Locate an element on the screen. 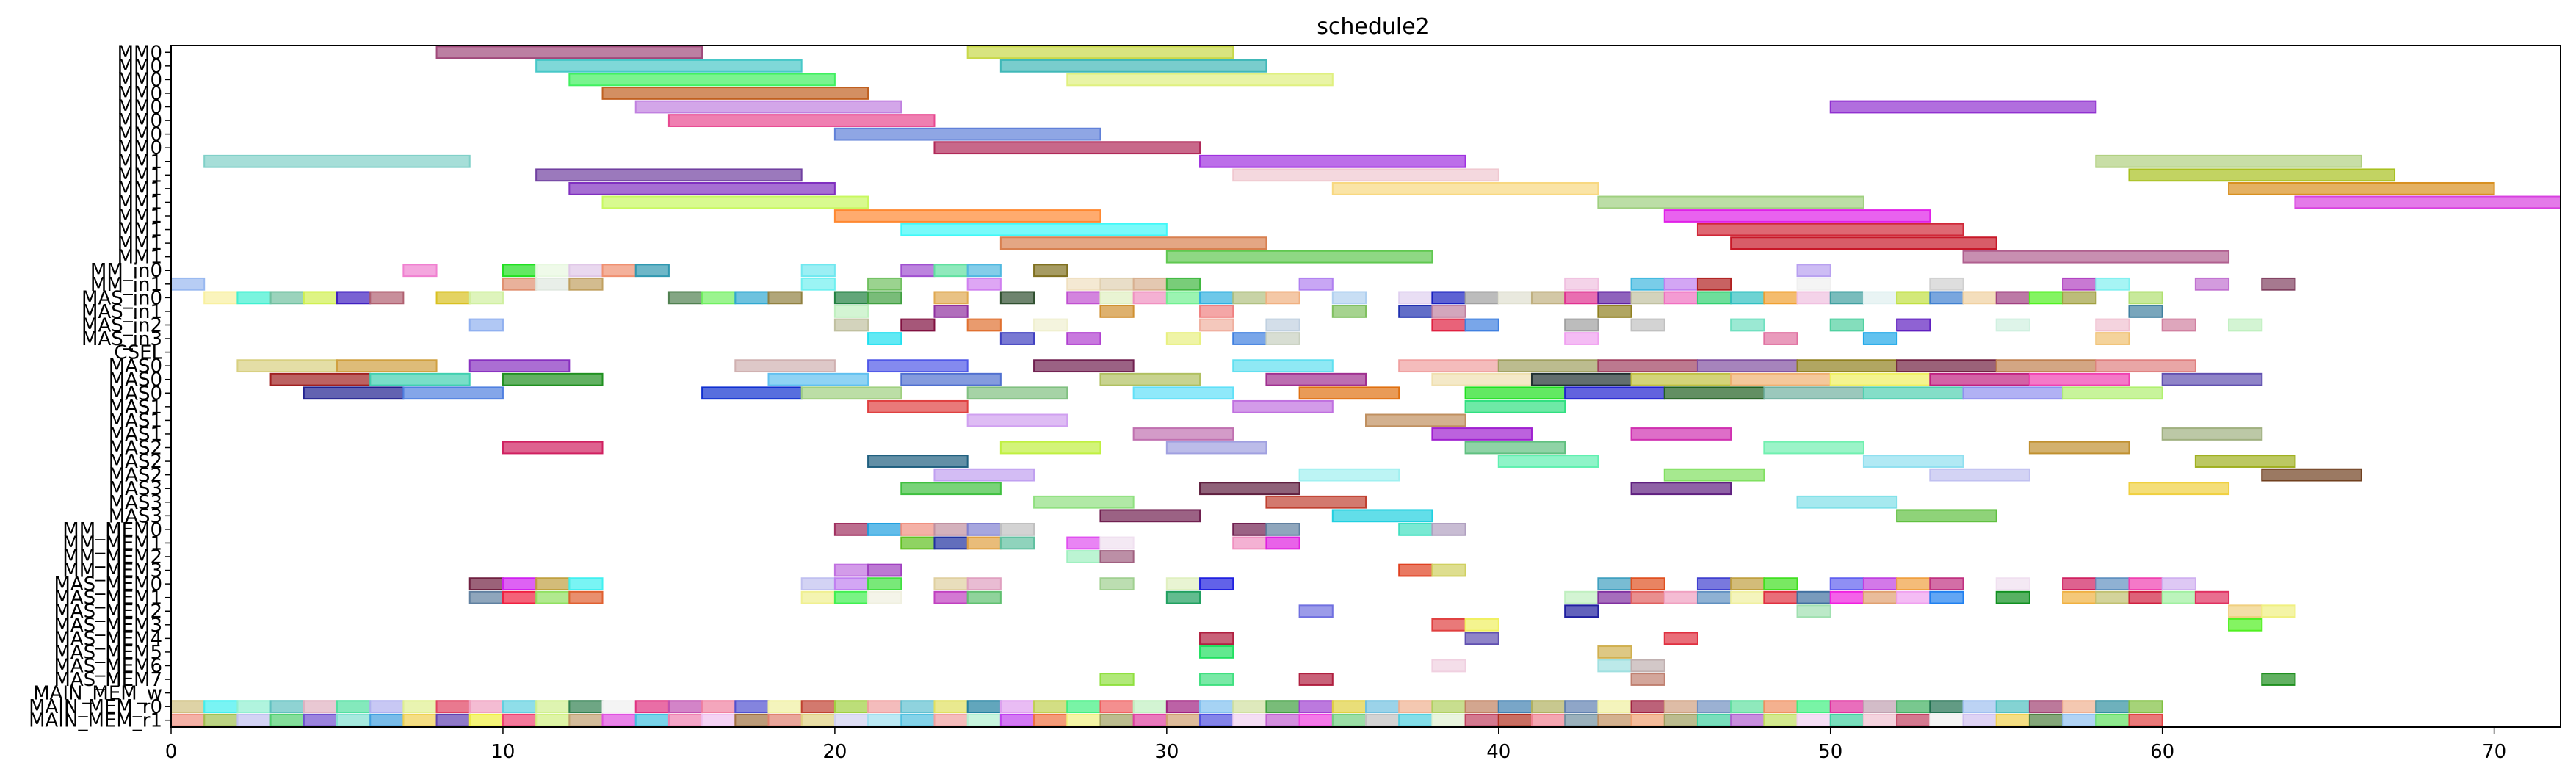 The image size is (2576, 774). y-tick-label: MAS3 is located at coordinates (135, 489).